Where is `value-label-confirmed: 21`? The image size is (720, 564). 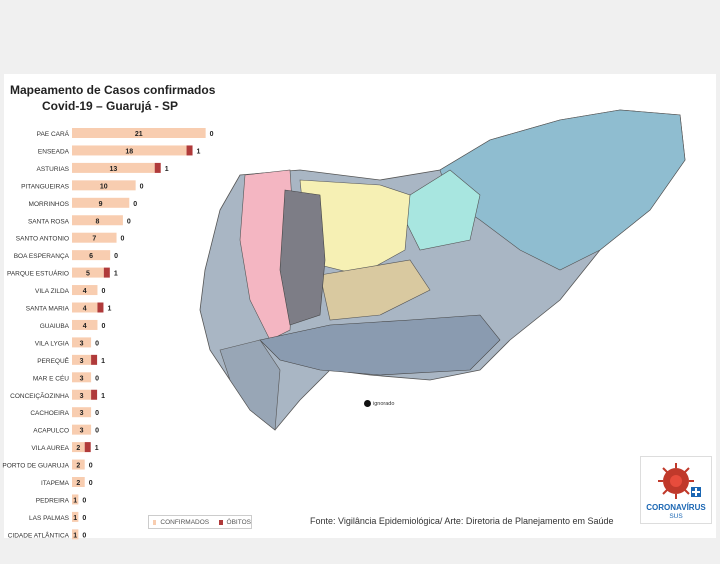
value-label-confirmed: 21 is located at coordinates (139, 134).